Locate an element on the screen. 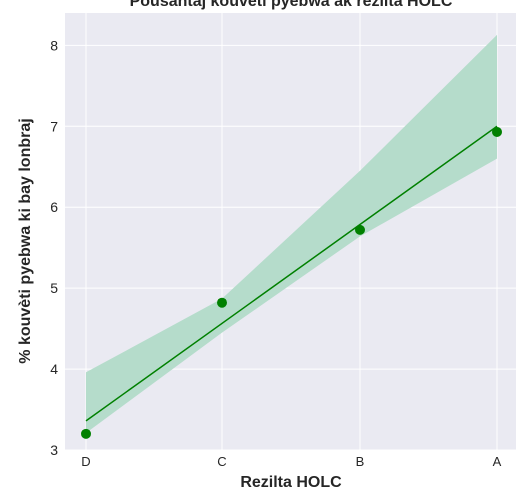 This screenshot has width=526, height=491. data-point-a is located at coordinates (497, 131).